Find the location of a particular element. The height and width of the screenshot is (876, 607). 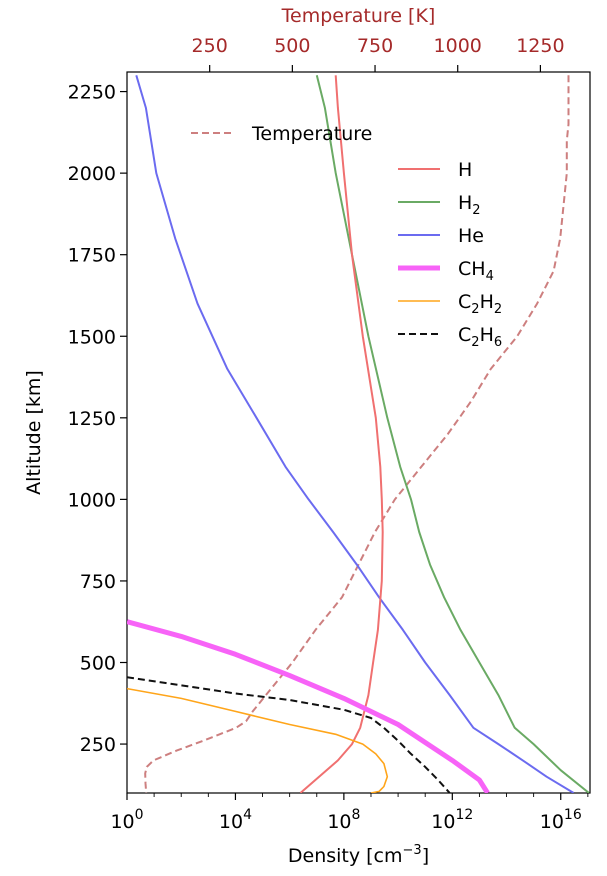

x-axis-label-end: ] is located at coordinates (425, 856).